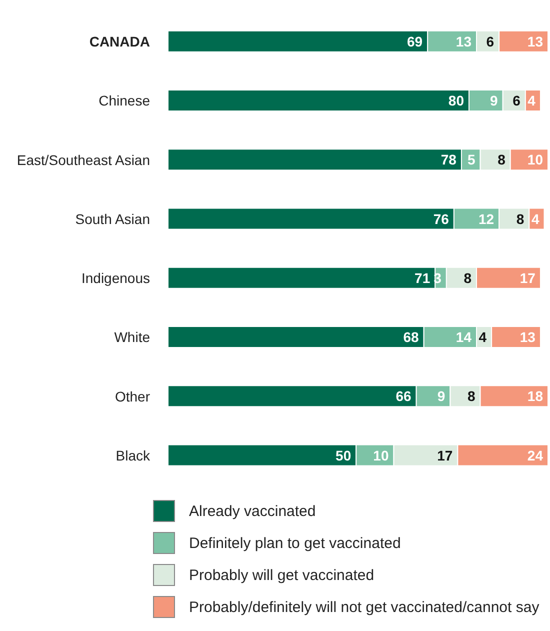 Image resolution: width=550 pixels, height=631 pixels. What do you see at coordinates (115, 278) in the screenshot?
I see `y-tick-label: Indigenous` at bounding box center [115, 278].